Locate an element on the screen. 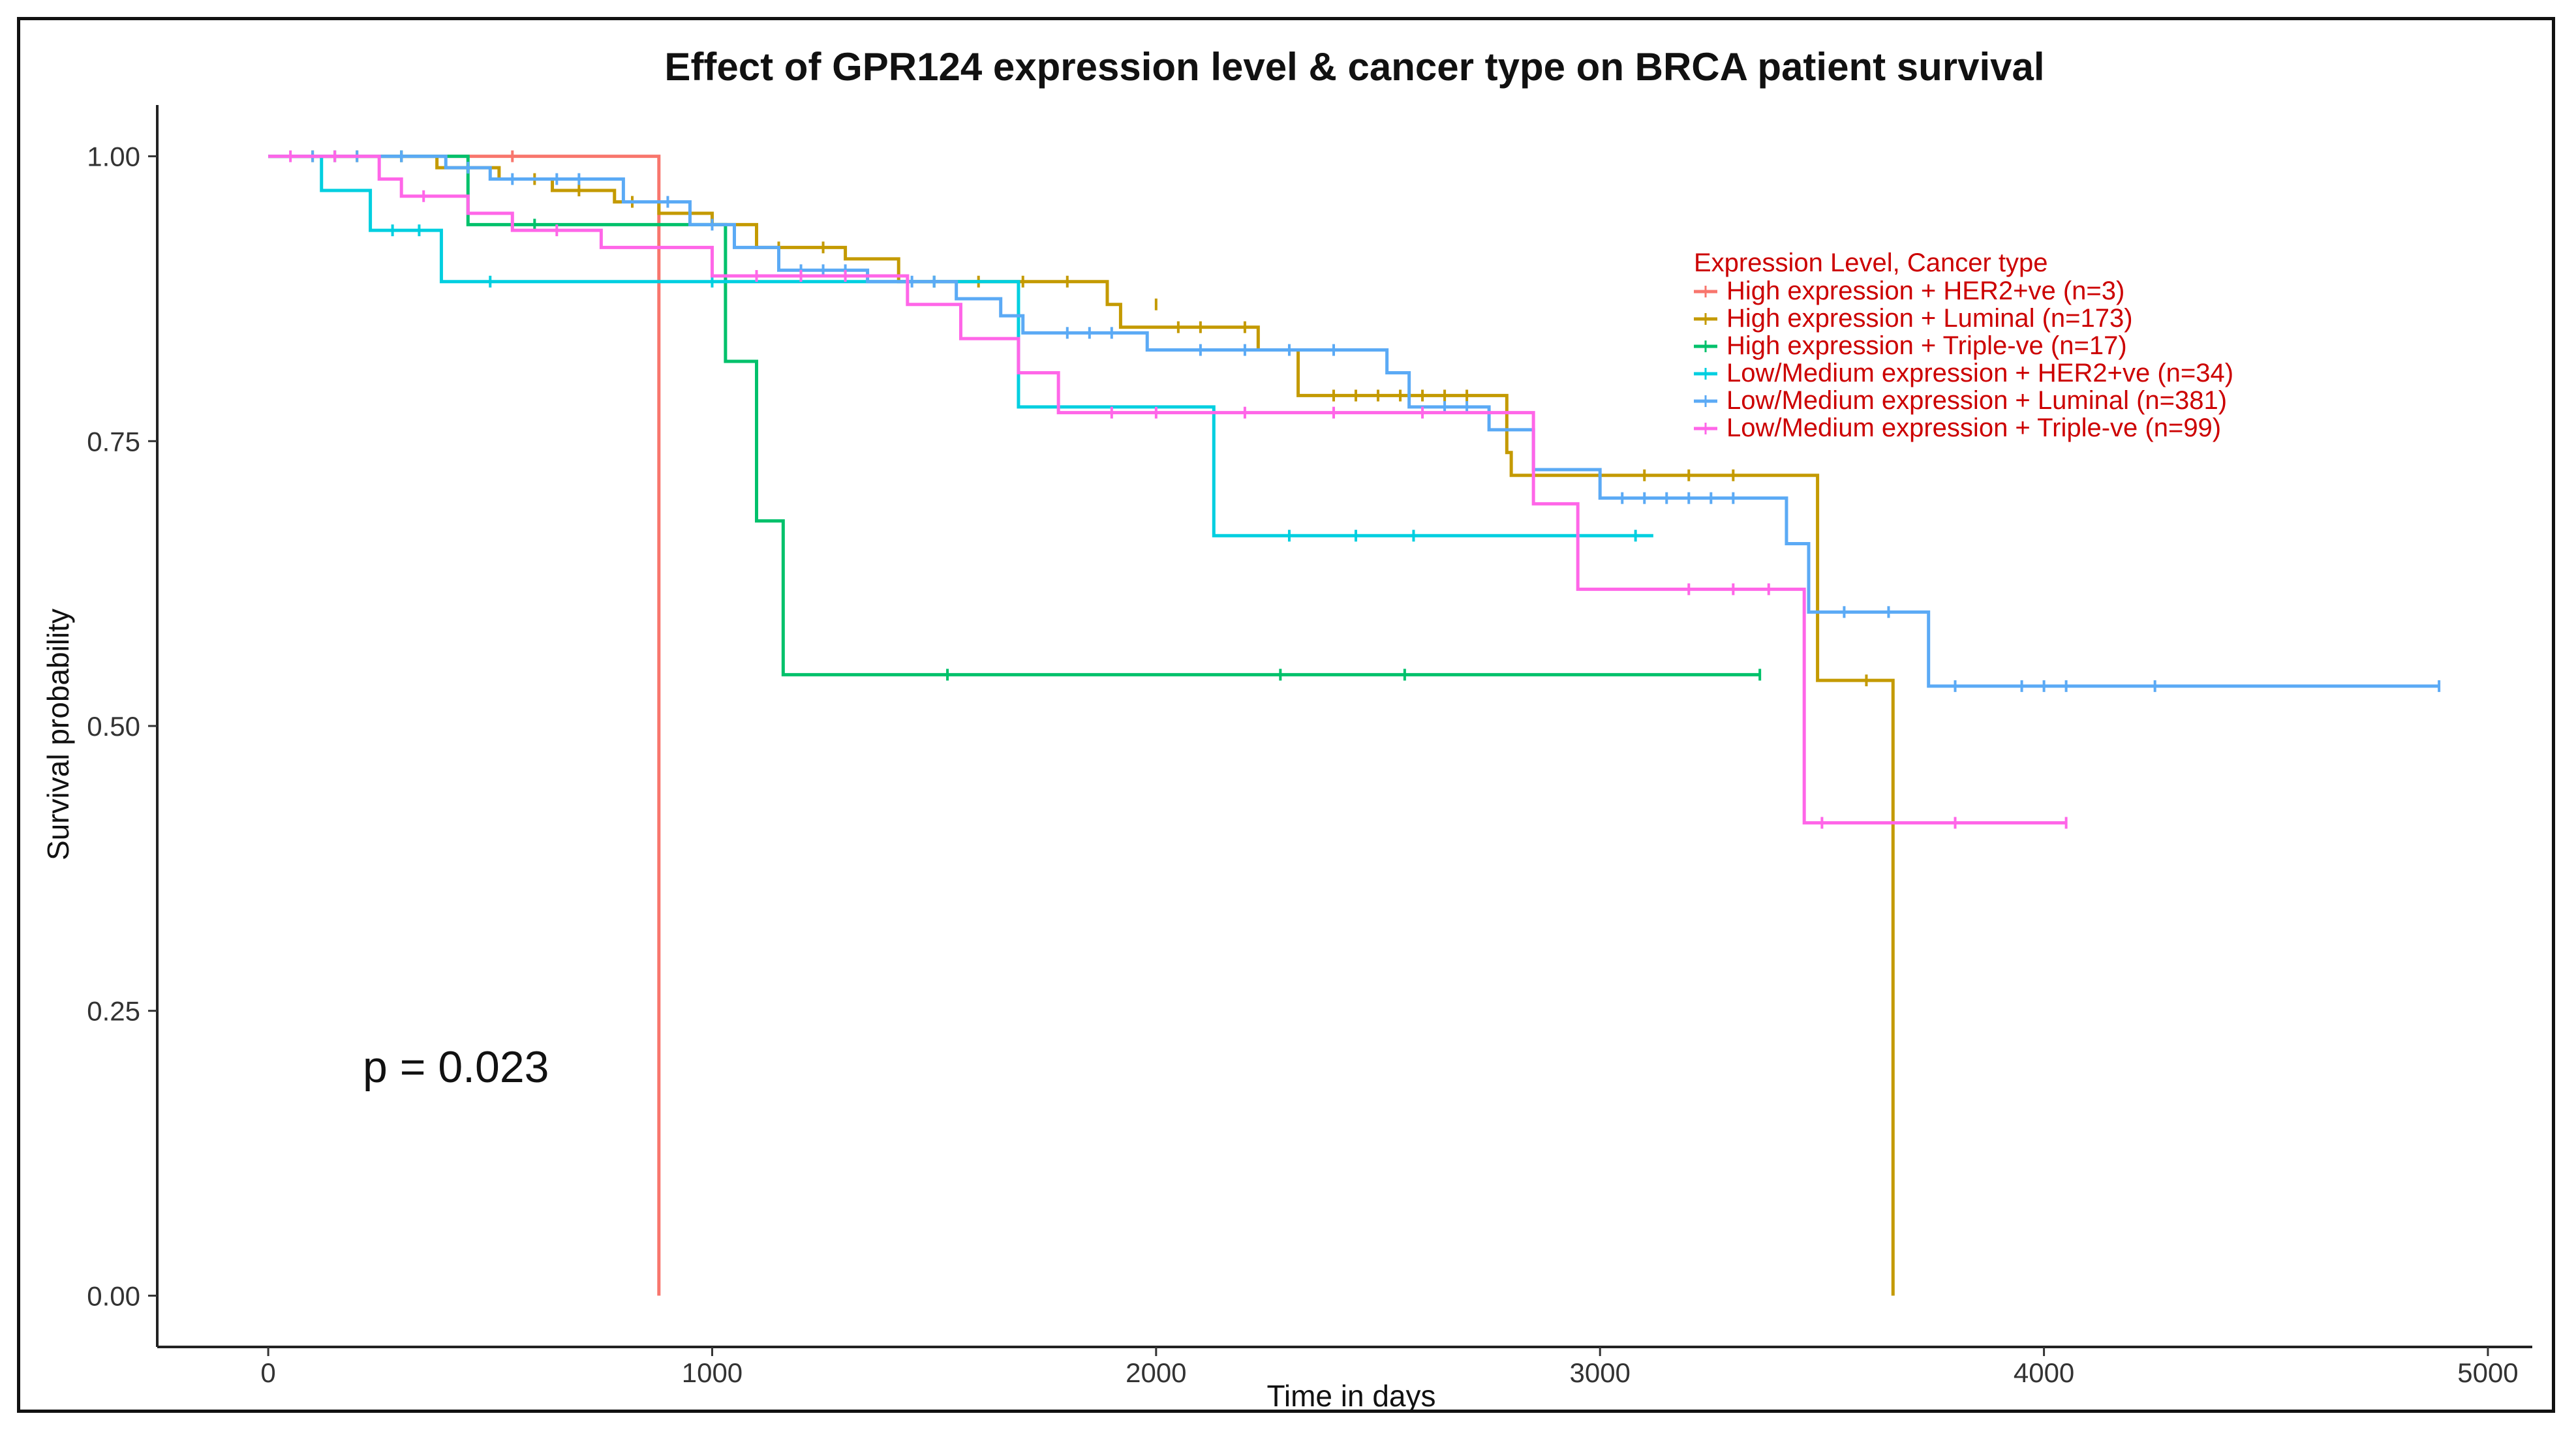 This screenshot has height=1435, width=2576. y-tick-label: 0.00 is located at coordinates (113, 1295).